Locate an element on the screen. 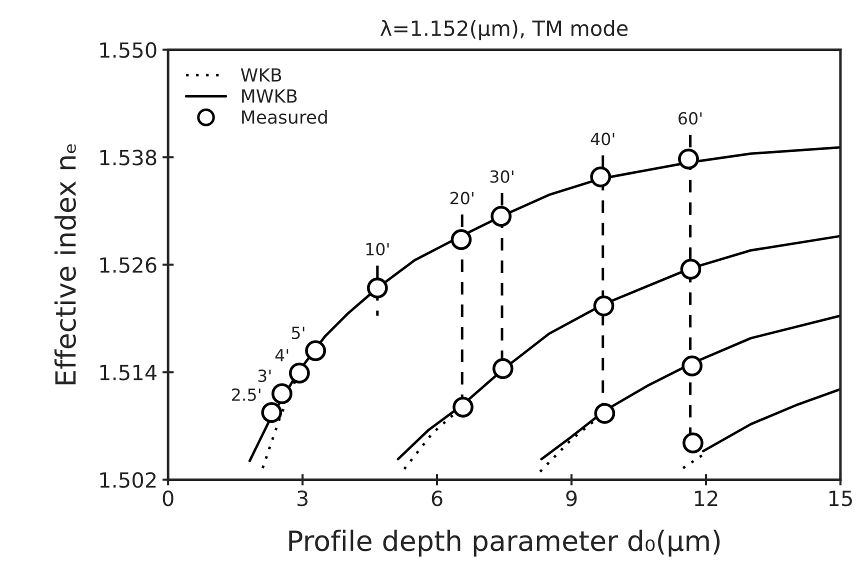  annotation: 20' is located at coordinates (462, 198).